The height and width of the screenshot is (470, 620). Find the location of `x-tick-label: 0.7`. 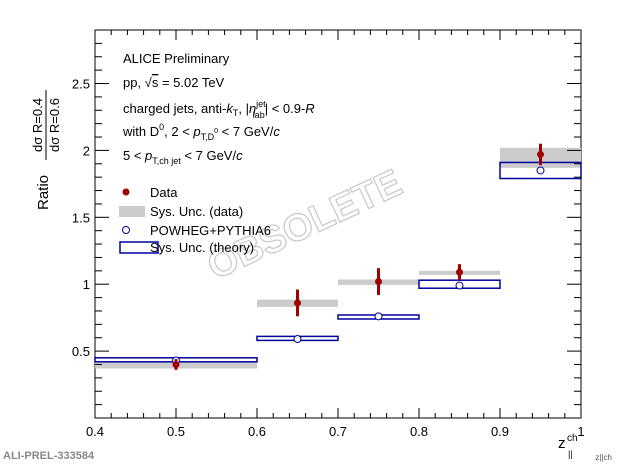

x-tick-label: 0.7 is located at coordinates (338, 431).